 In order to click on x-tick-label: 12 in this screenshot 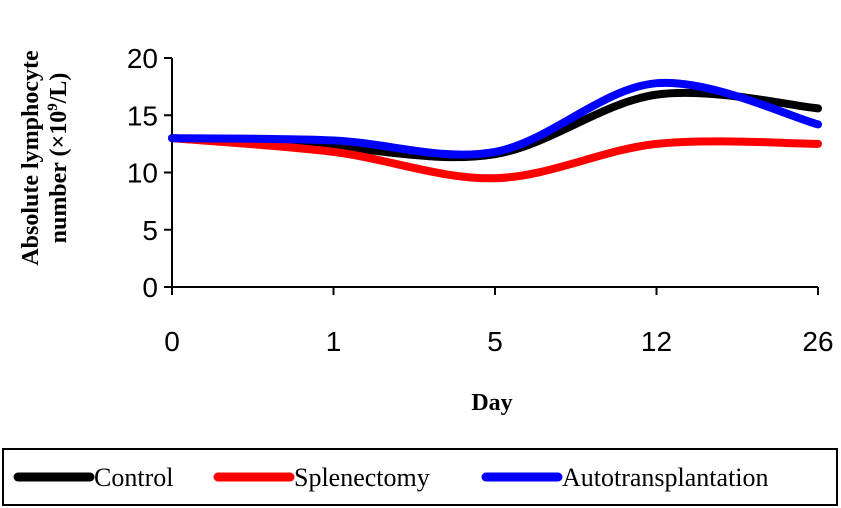, I will do `click(656, 341)`.